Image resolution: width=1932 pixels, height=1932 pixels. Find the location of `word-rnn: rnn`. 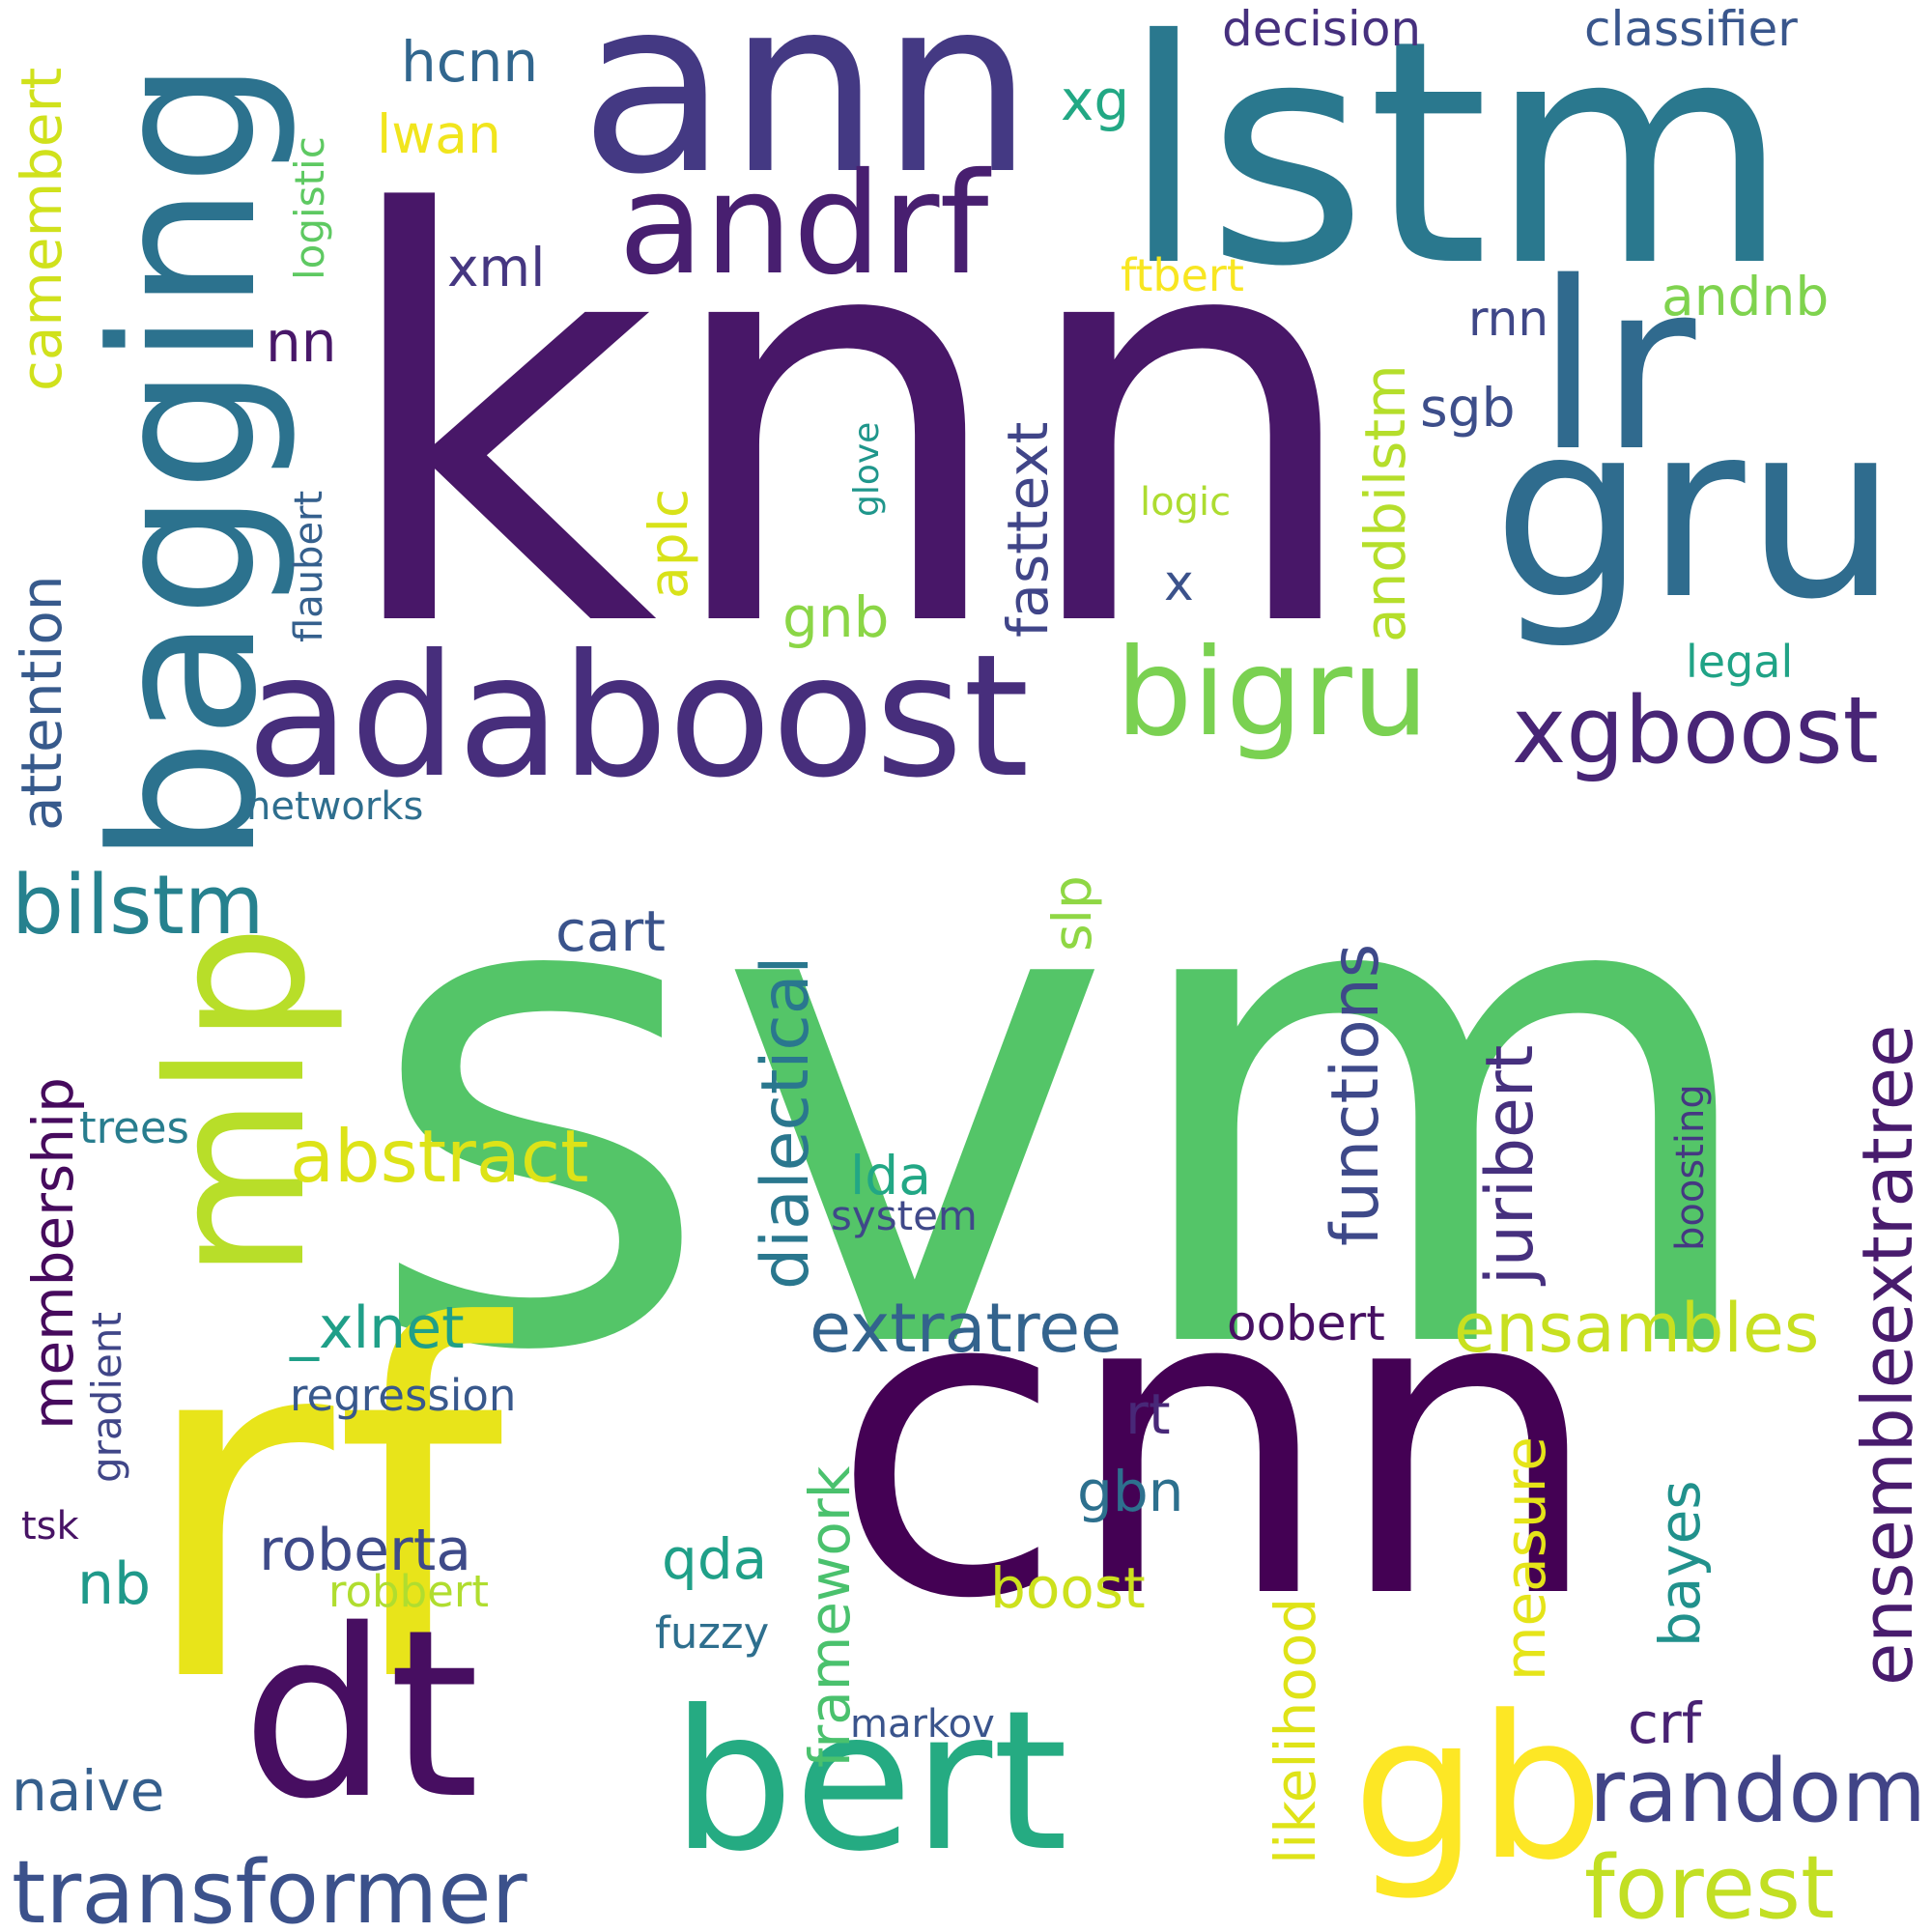

word-rnn: rnn is located at coordinates (1508, 319).